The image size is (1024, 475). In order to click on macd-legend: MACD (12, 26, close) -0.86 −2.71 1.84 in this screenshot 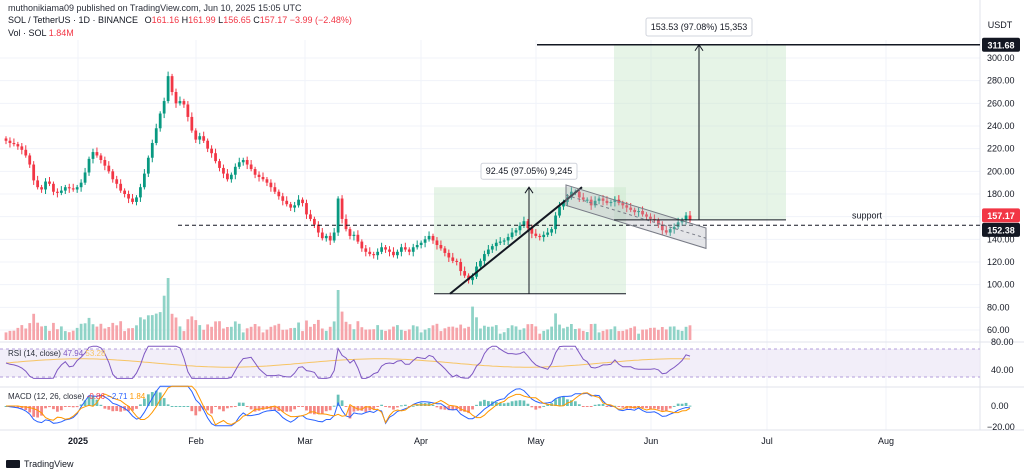, I will do `click(76, 396)`.